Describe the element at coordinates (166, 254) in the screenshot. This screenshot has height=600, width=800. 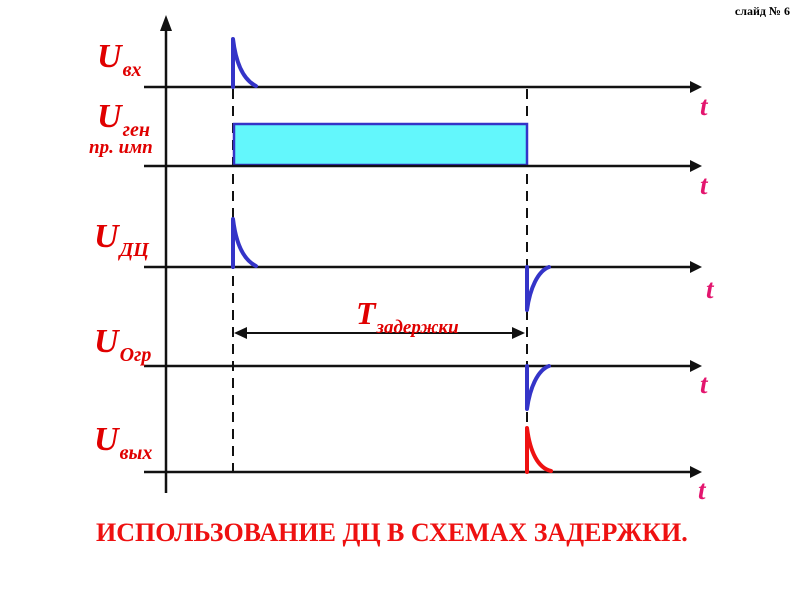
I see `vertical-axis` at that location.